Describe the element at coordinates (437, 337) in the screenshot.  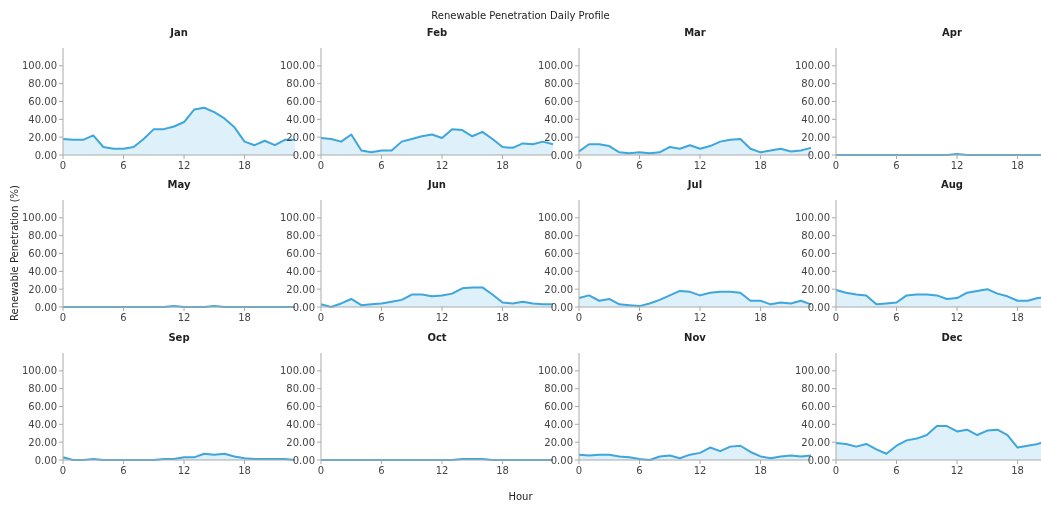
I see `chart-title: Oct` at that location.